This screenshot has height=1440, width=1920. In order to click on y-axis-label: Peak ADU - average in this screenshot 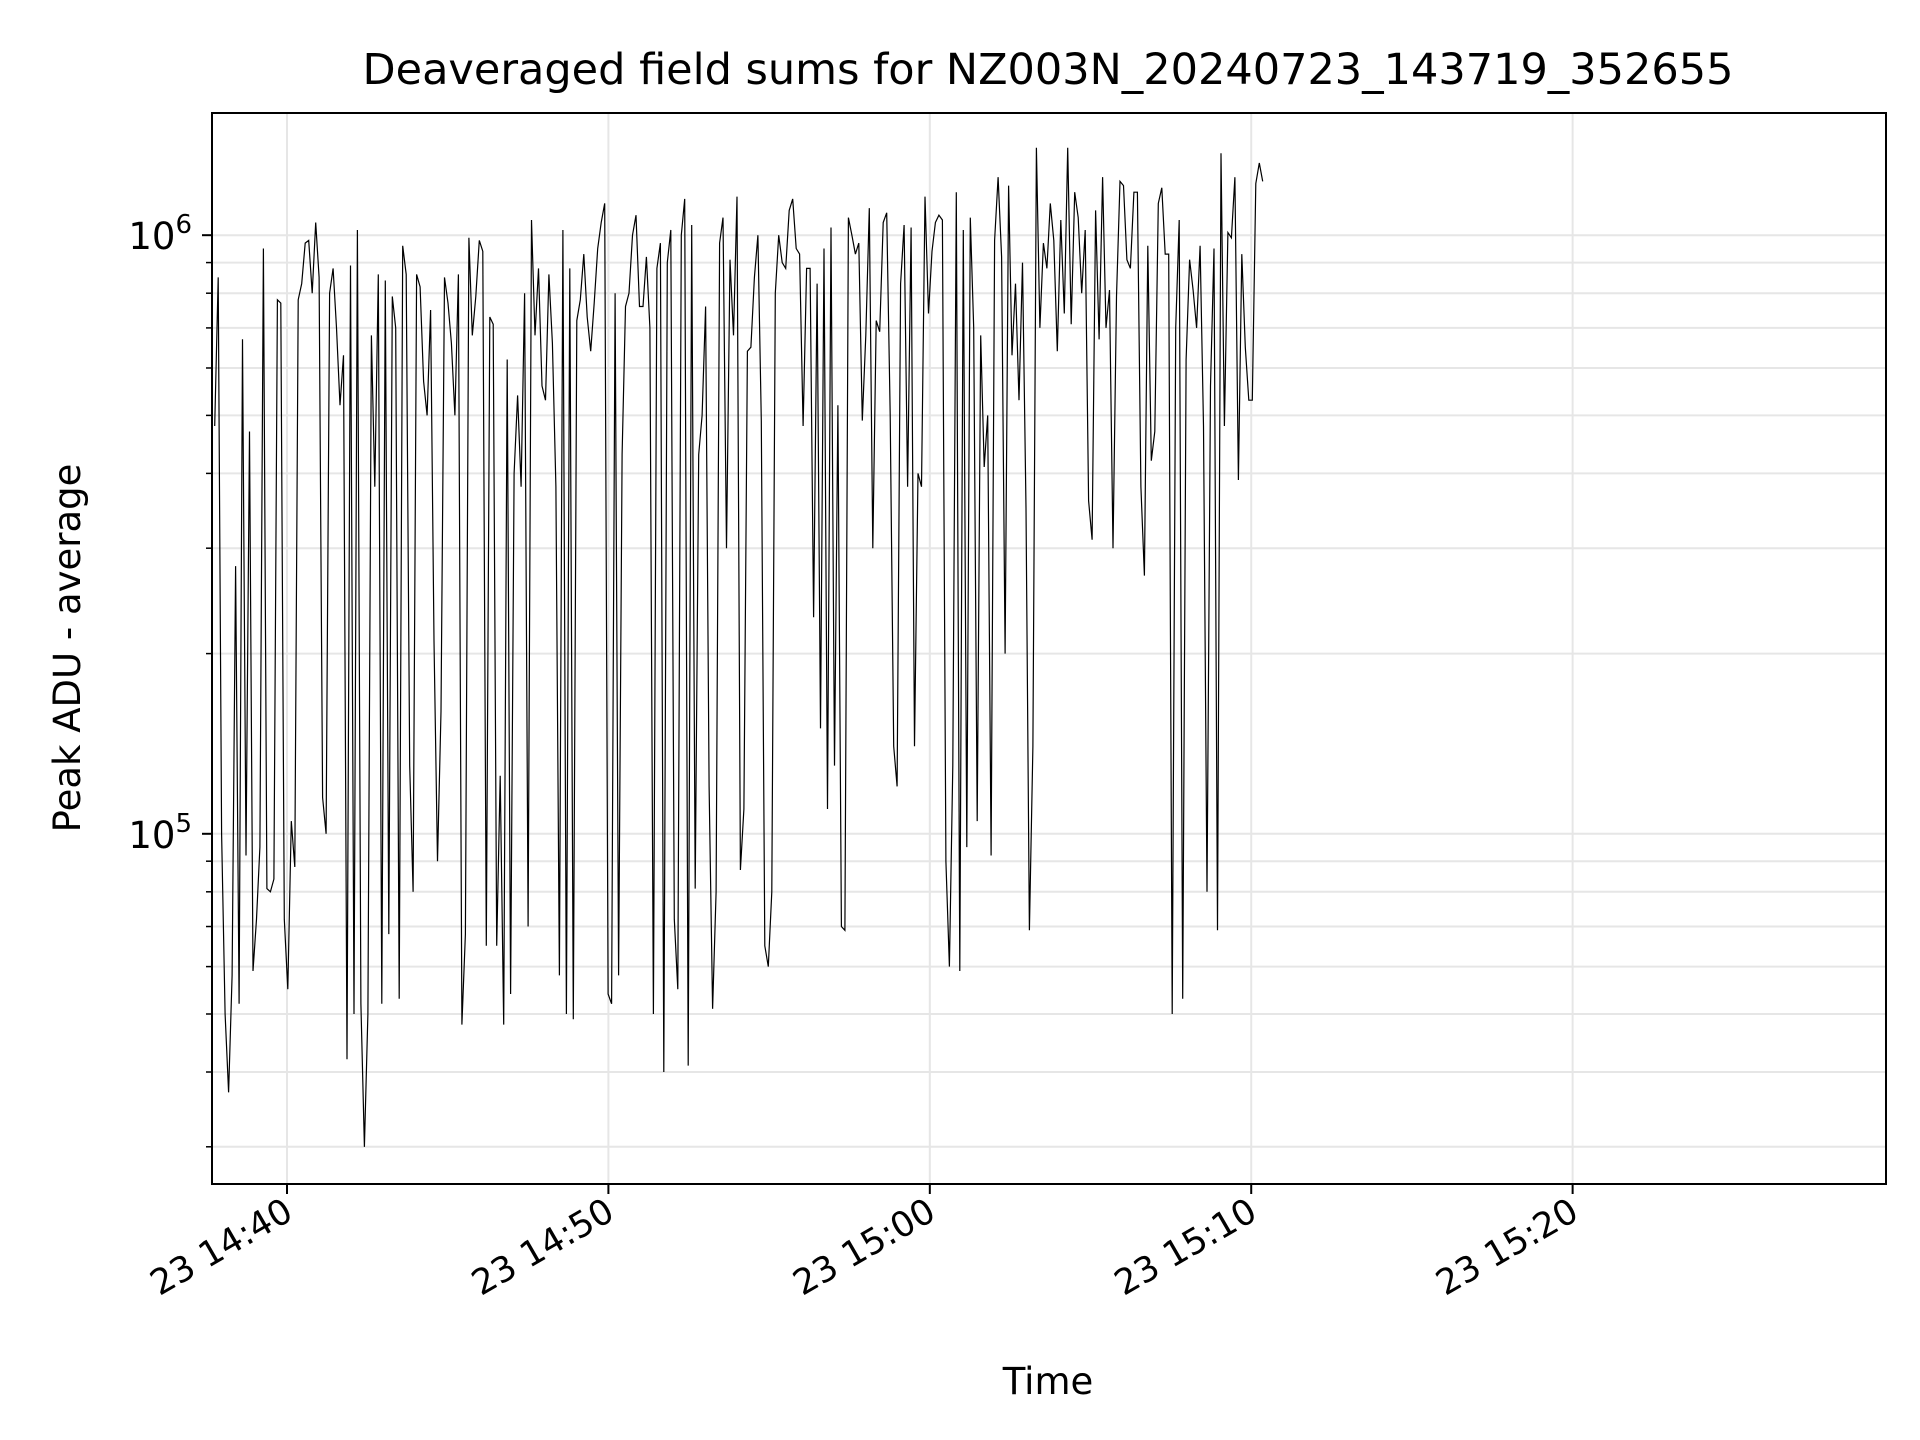, I will do `click(67, 648)`.